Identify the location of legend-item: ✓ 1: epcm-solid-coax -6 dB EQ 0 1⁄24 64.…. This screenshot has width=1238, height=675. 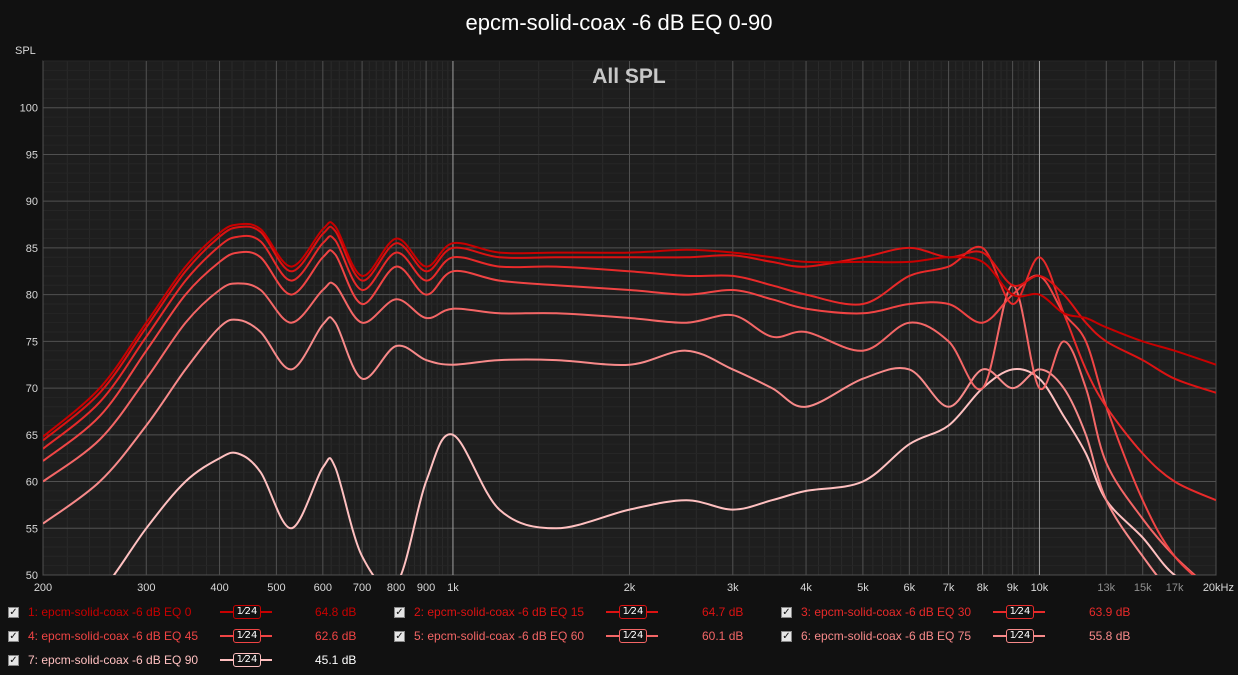
(182, 612).